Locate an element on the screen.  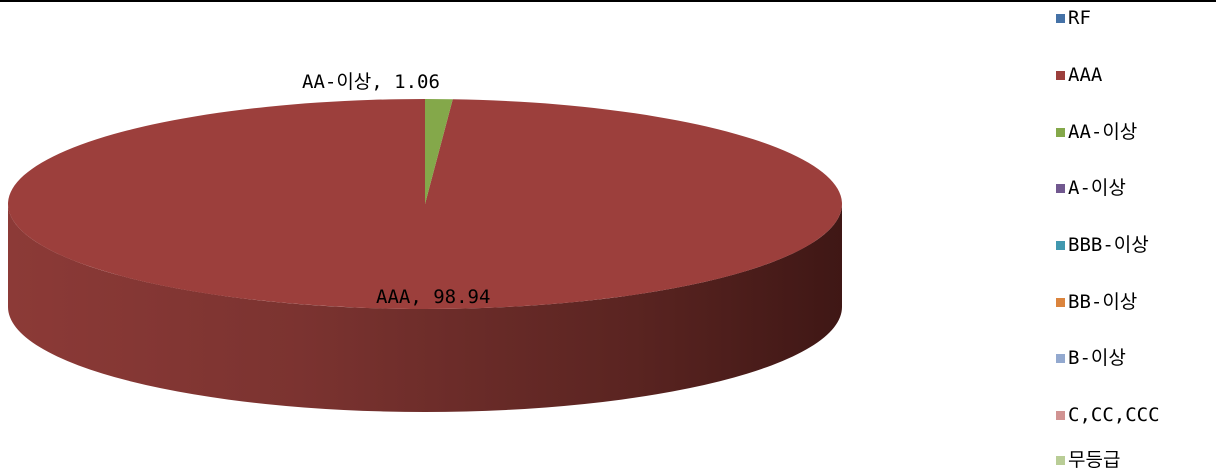
legend-label: A-이상 is located at coordinates (1097, 188).